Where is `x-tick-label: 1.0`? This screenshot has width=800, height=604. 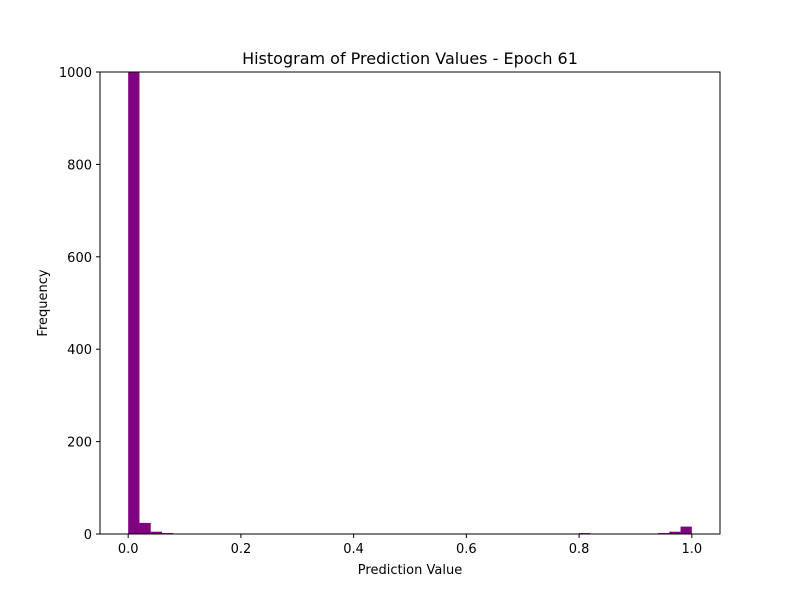
x-tick-label: 1.0 is located at coordinates (691, 549).